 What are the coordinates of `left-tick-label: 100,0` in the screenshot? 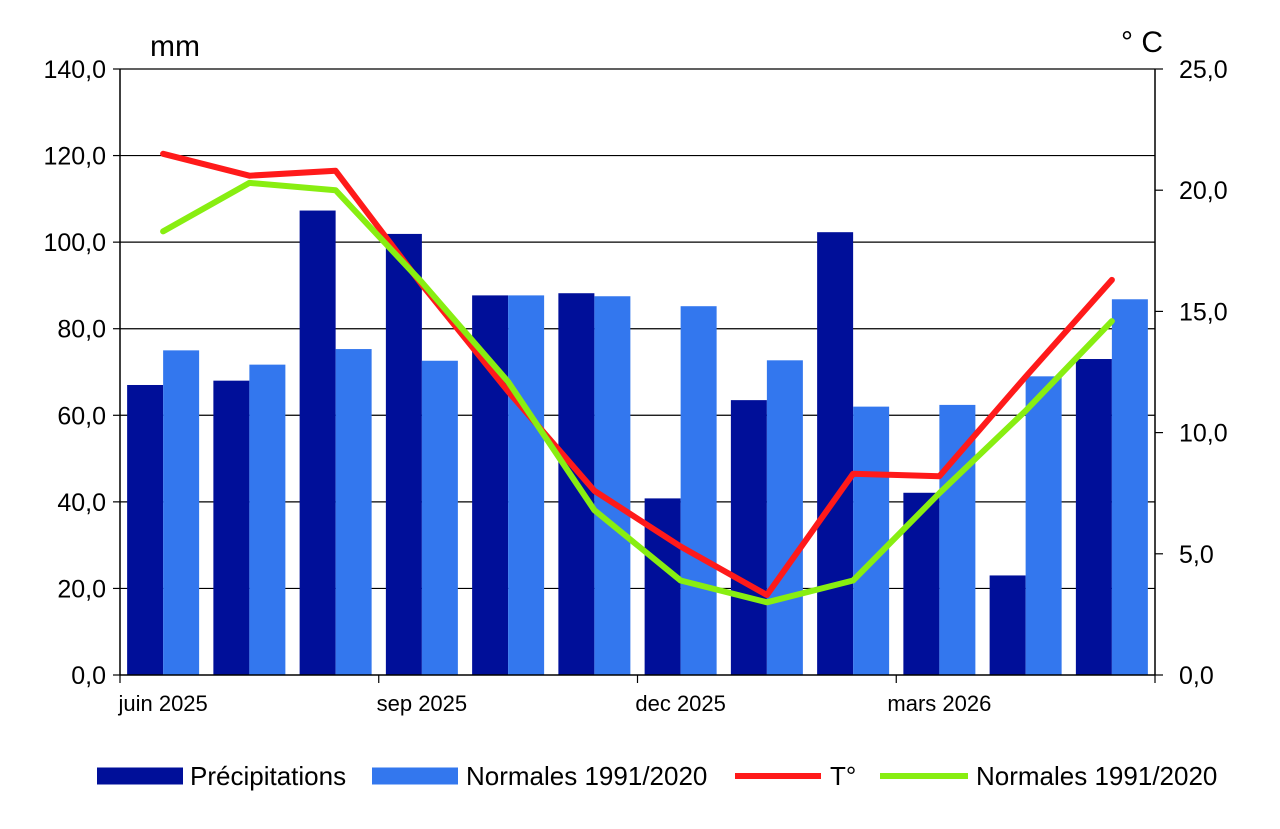 It's located at (74, 243).